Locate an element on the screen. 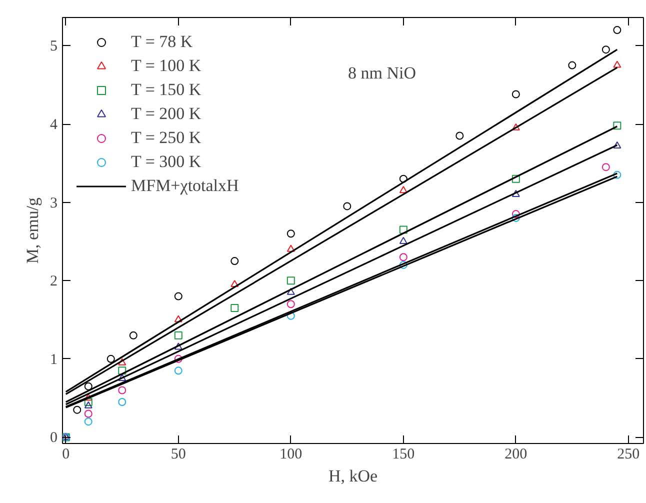 The height and width of the screenshot is (503, 646). x-tick-label: 0 is located at coordinates (66, 454).